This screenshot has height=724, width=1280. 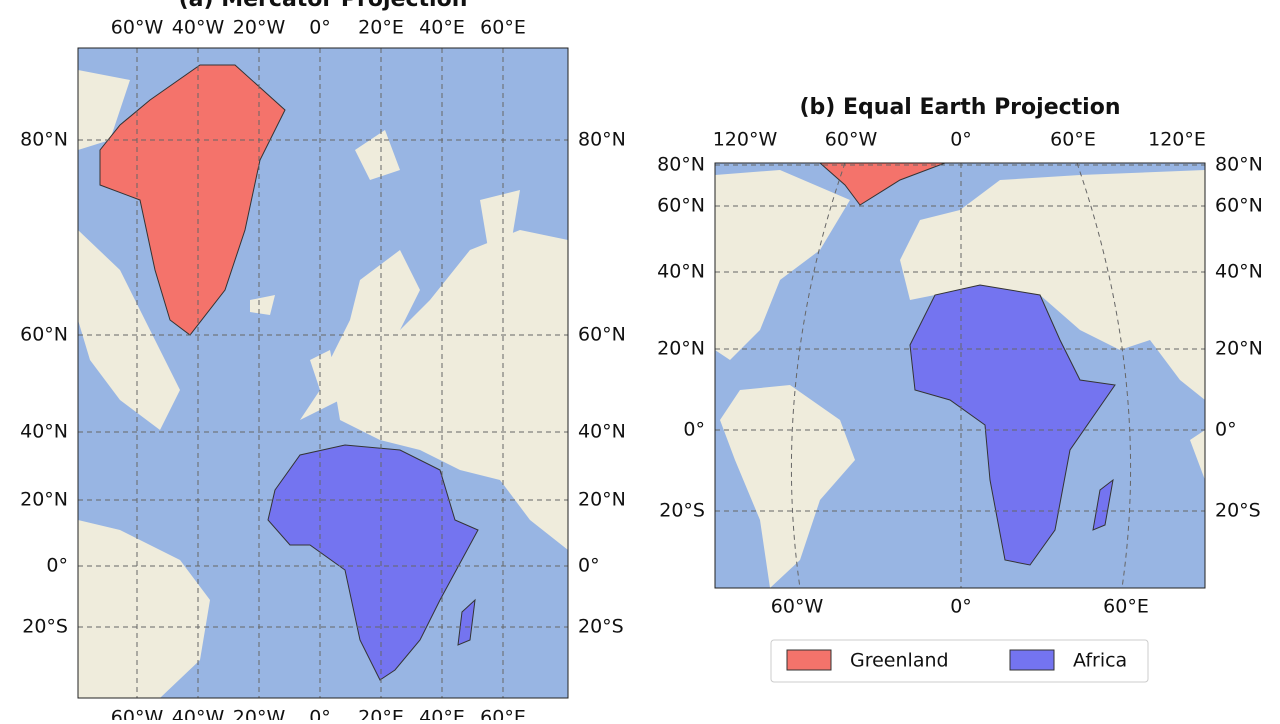 What do you see at coordinates (323, 6) in the screenshot?
I see `panel-title: (a) Mercator Projection` at bounding box center [323, 6].